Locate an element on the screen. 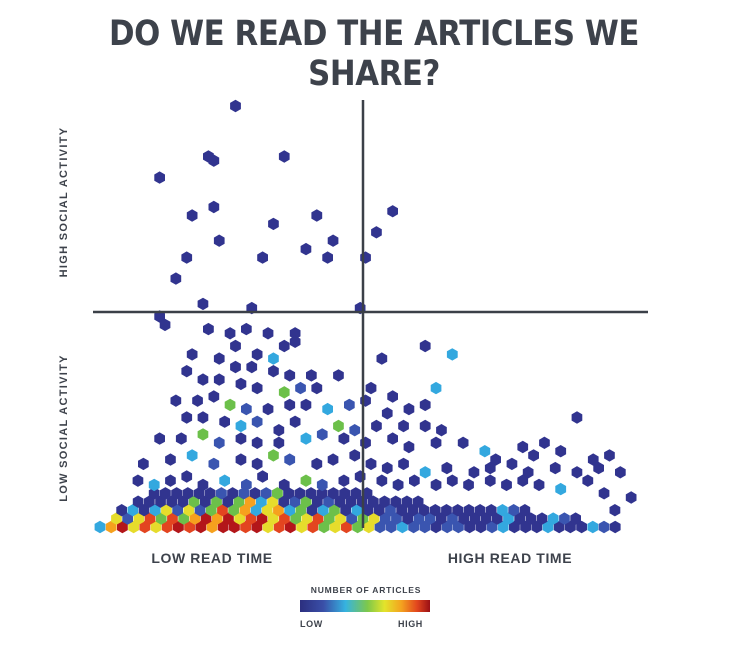 This screenshot has height=649, width=748. y-label-low: LOW SOCIAL ACTIVITY is located at coordinates (64, 428).